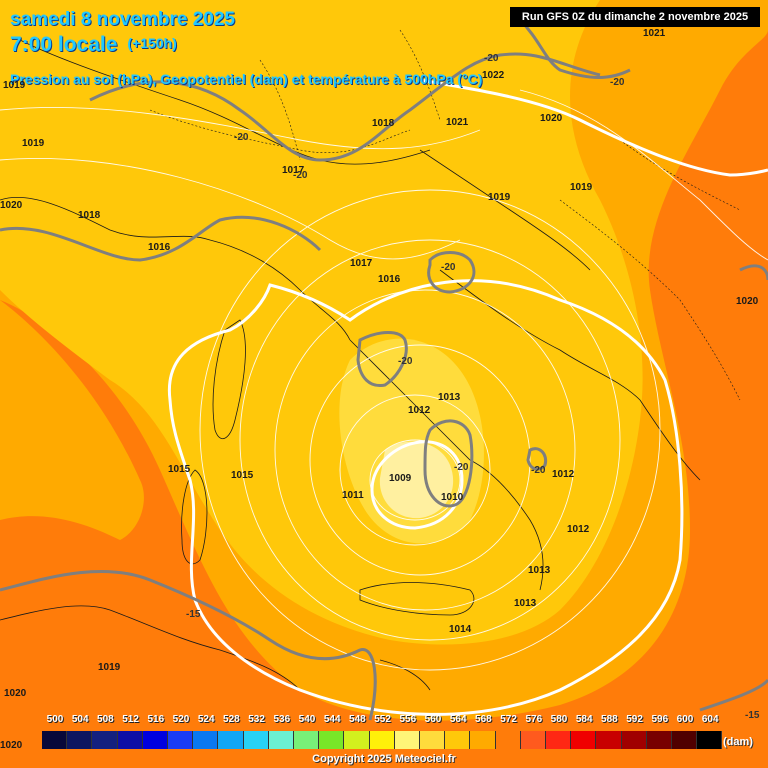 The width and height of the screenshot is (768, 768). Describe the element at coordinates (433, 719) in the screenshot. I see `legend-label: 560` at that location.